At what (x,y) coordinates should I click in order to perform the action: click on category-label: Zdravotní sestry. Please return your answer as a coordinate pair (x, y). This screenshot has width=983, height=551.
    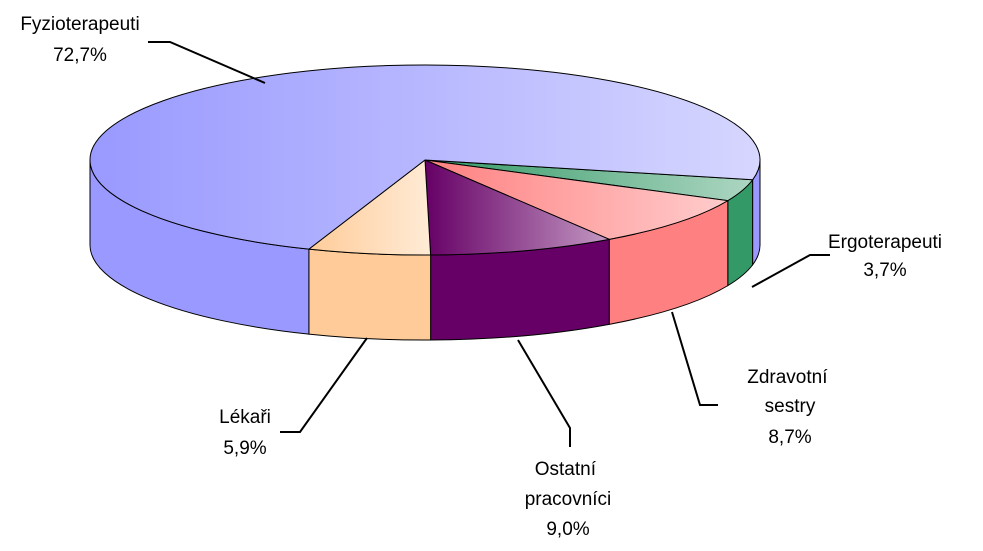
    Looking at the image, I should click on (790, 392).